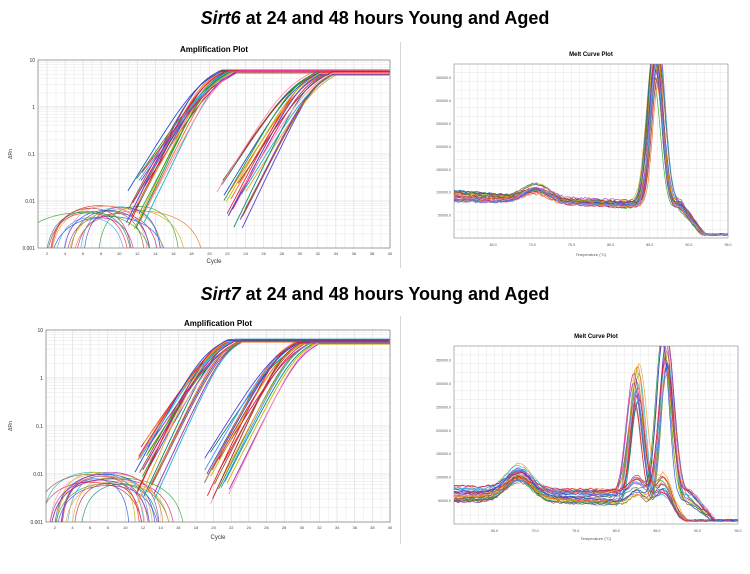 The image size is (750, 574). I want to click on x-tick-label: 12, so click(137, 253).